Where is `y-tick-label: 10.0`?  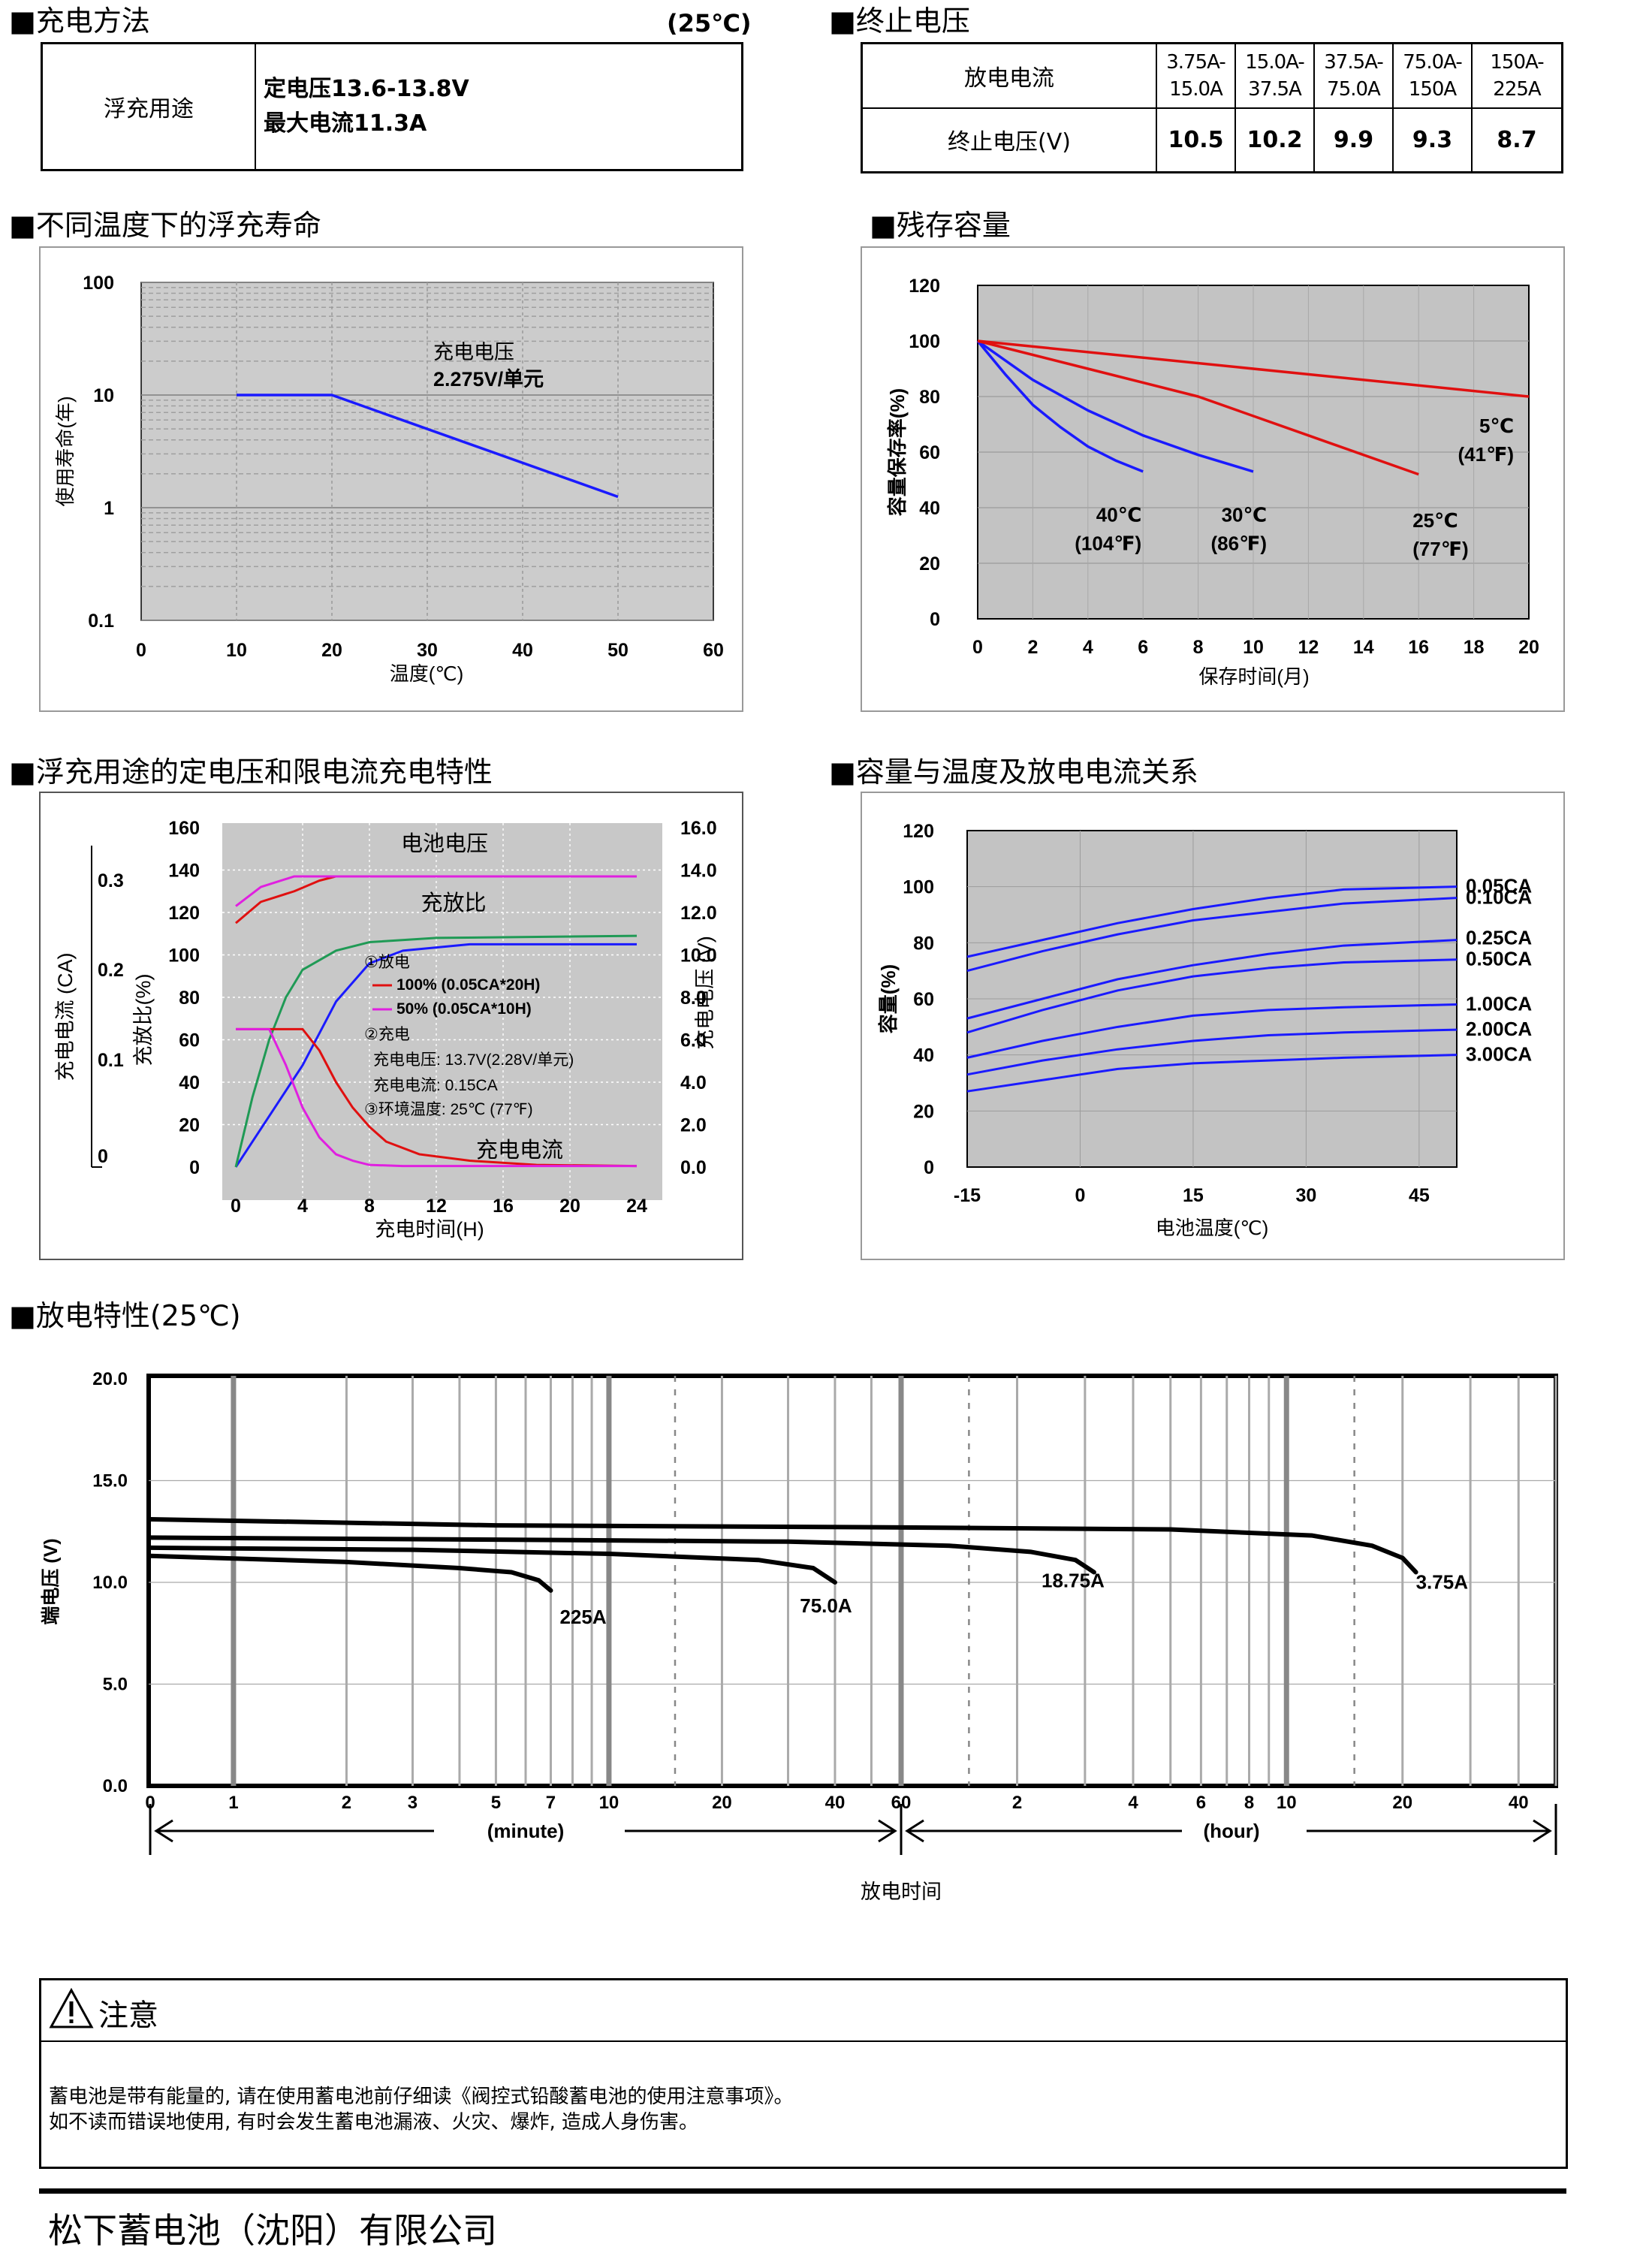 y-tick-label: 10.0 is located at coordinates (110, 1583).